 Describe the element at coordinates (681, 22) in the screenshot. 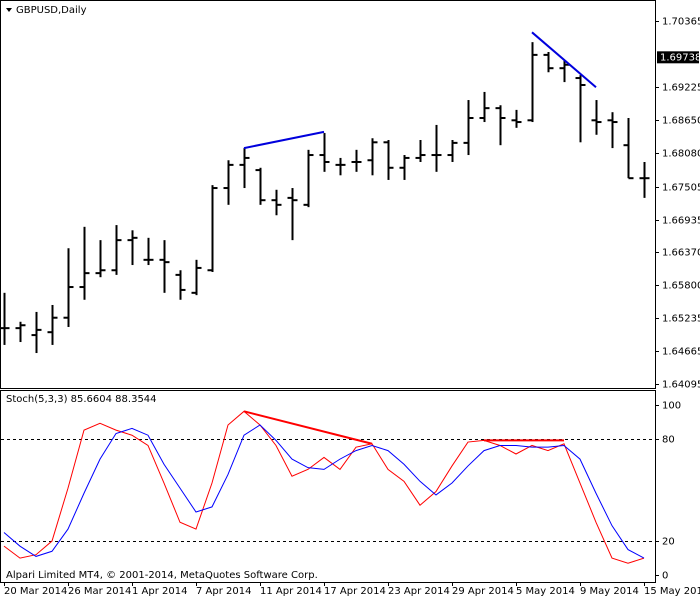

I see `y-tick-label: 1.70365` at that location.